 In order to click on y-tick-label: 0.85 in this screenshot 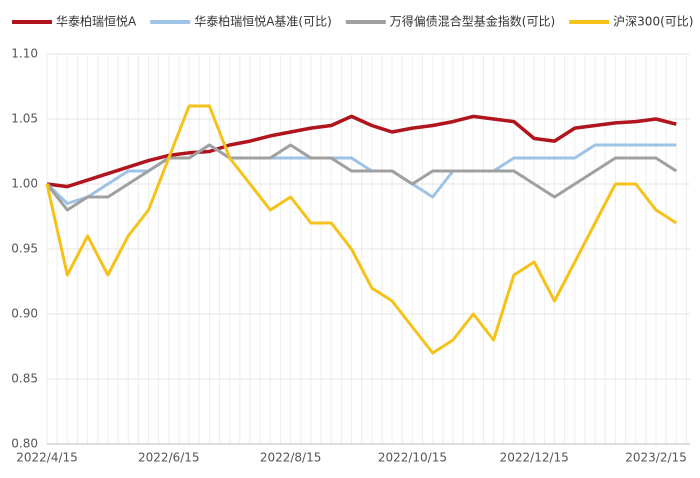, I will do `click(24, 379)`.